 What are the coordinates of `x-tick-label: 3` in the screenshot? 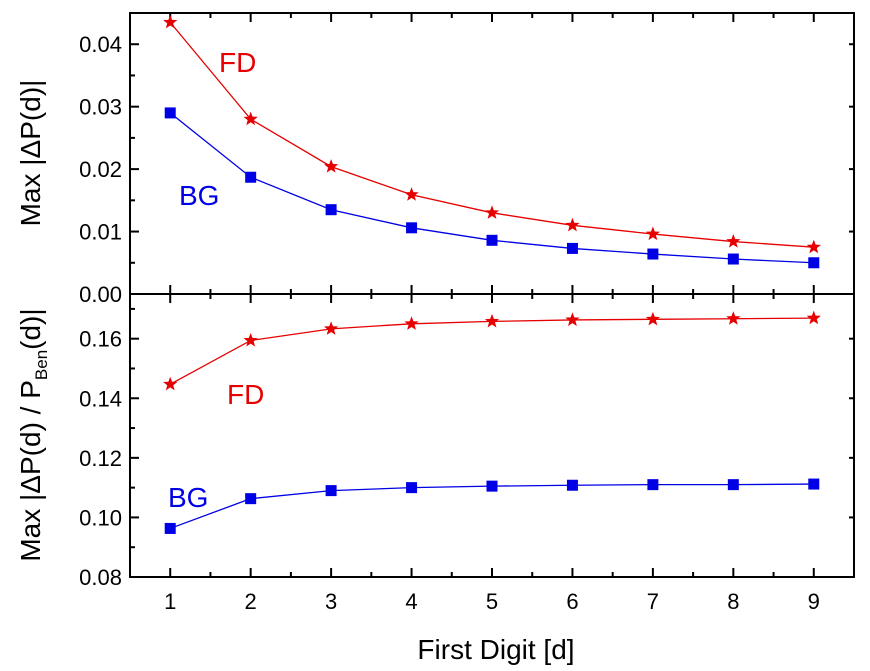 It's located at (331, 601).